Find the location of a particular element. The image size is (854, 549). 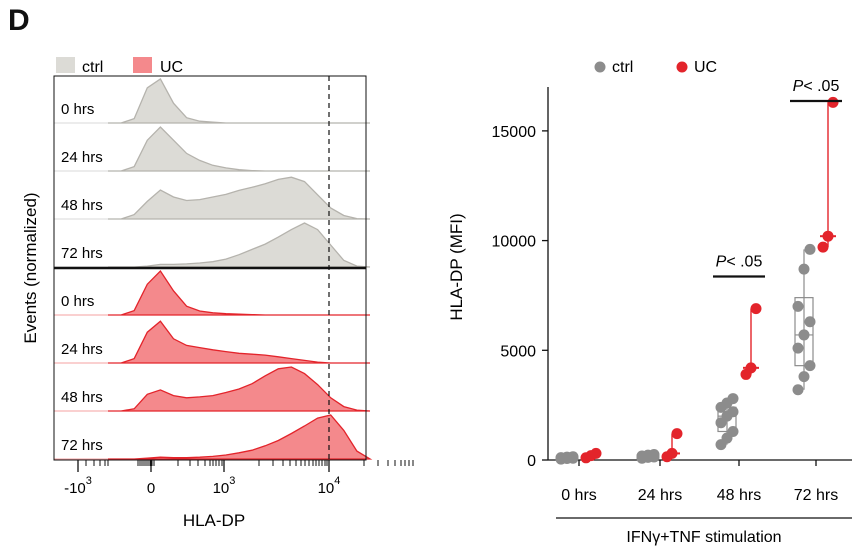

legend-dot-uc is located at coordinates (682, 67).